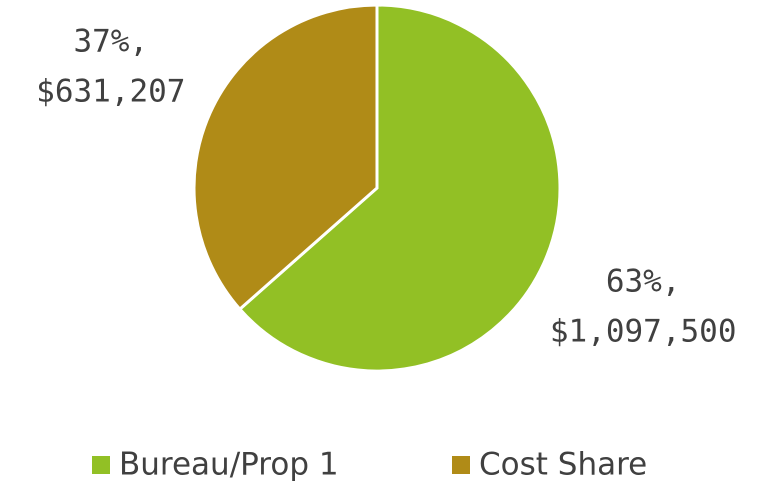  I want to click on legend-label: Cost Share, so click(563, 465).